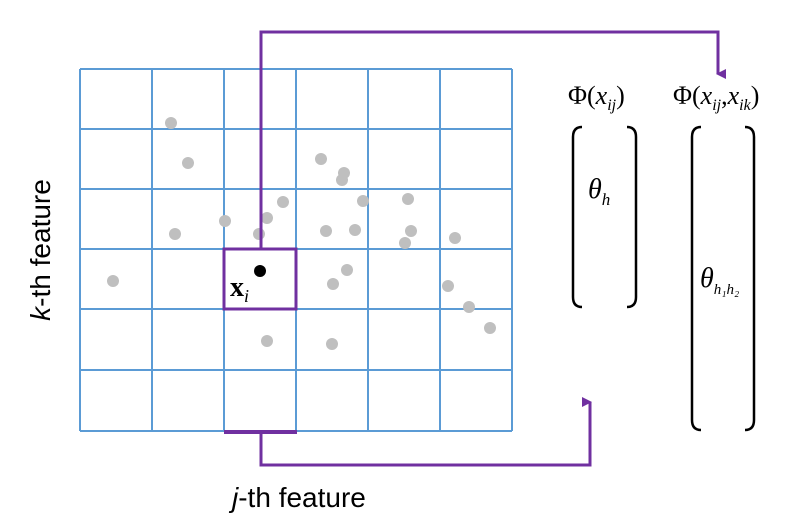  What do you see at coordinates (599, 191) in the screenshot?
I see `theta-h: θh` at bounding box center [599, 191].